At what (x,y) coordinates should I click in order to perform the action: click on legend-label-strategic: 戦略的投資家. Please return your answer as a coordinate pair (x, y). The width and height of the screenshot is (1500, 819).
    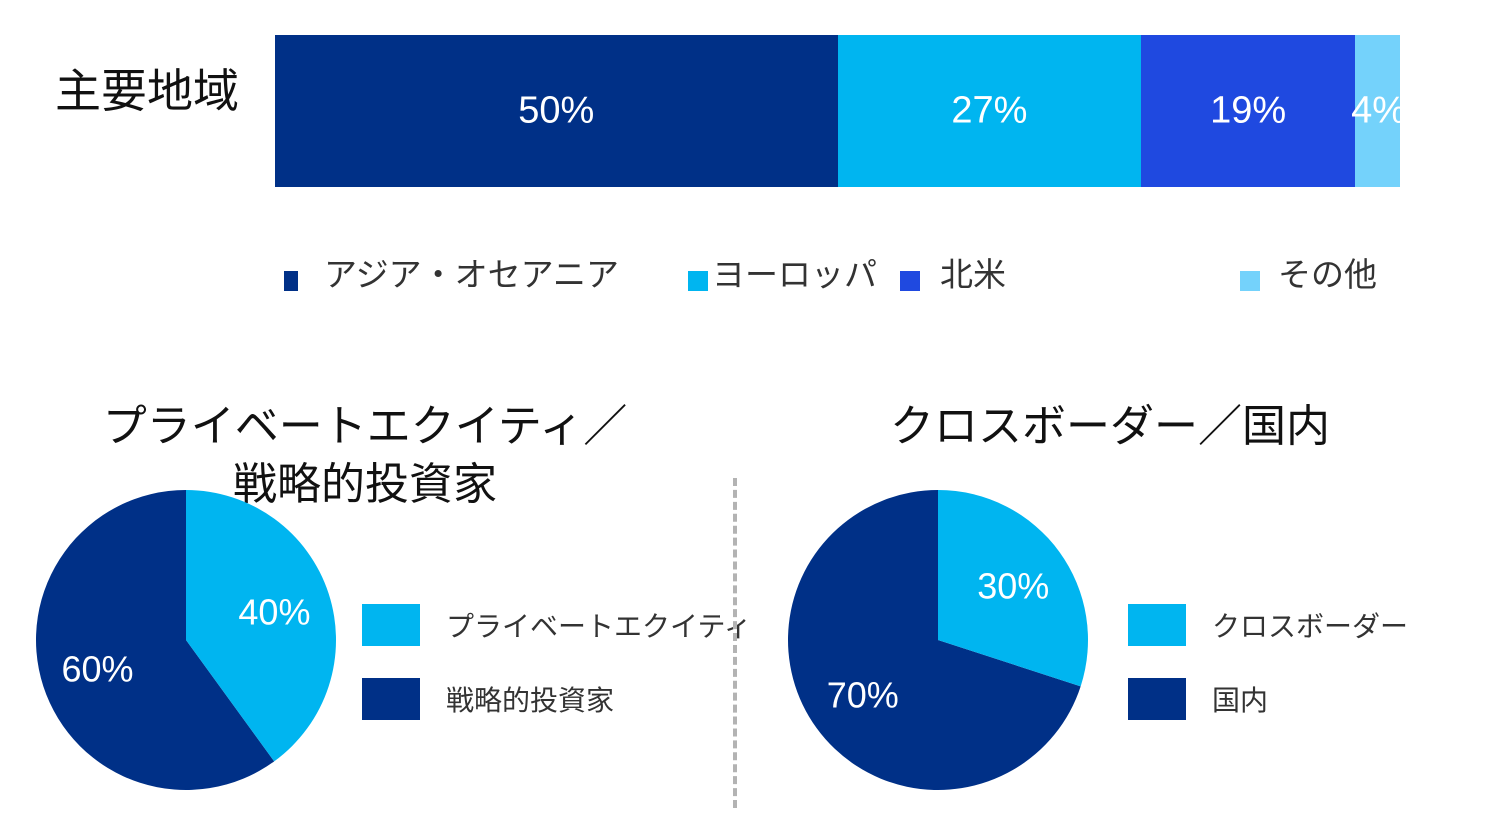
    Looking at the image, I should click on (530, 700).